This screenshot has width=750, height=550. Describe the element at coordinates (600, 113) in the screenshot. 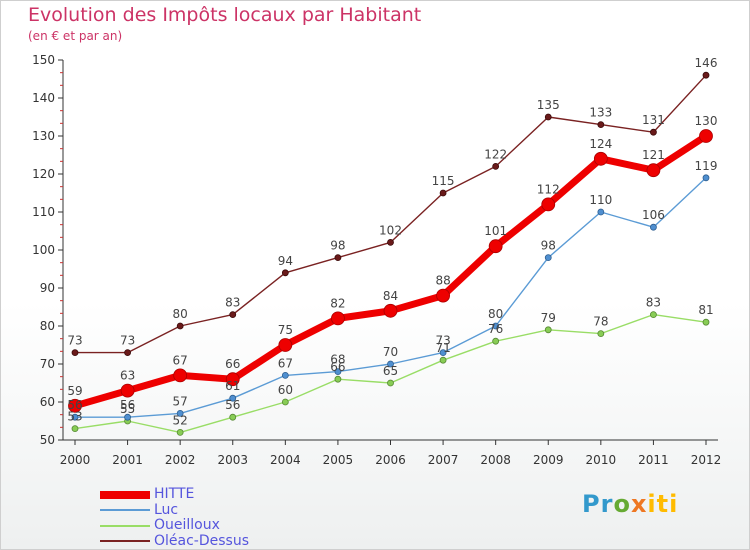

I see `data-label-oleac-dessus: 133` at that location.